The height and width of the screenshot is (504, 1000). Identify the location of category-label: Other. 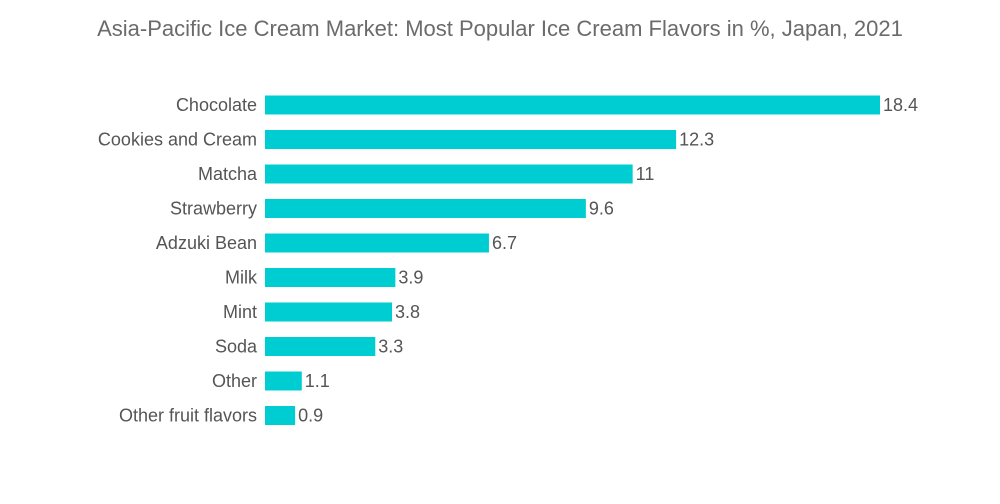
(234, 381).